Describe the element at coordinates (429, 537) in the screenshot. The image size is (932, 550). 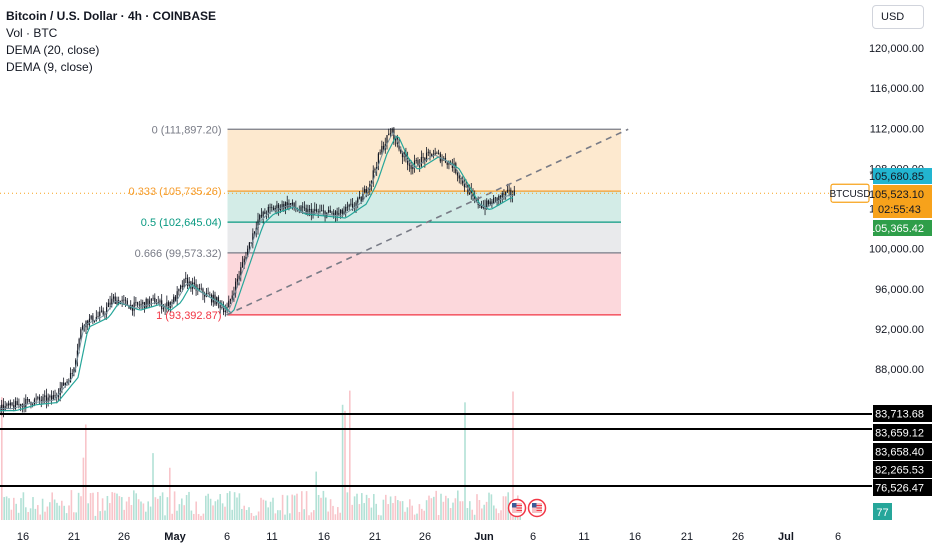
I see `time-axis: 16 21 26 May 6 11 16 21 26 Jun 6 11 16 21 26 Jul 6` at that location.